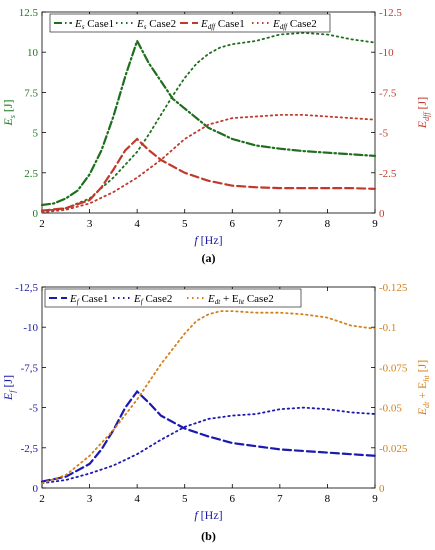 This screenshot has width=435, height=550. What do you see at coordinates (393, 368) in the screenshot?
I see `y-right-tick-label: -0.075` at bounding box center [393, 368].